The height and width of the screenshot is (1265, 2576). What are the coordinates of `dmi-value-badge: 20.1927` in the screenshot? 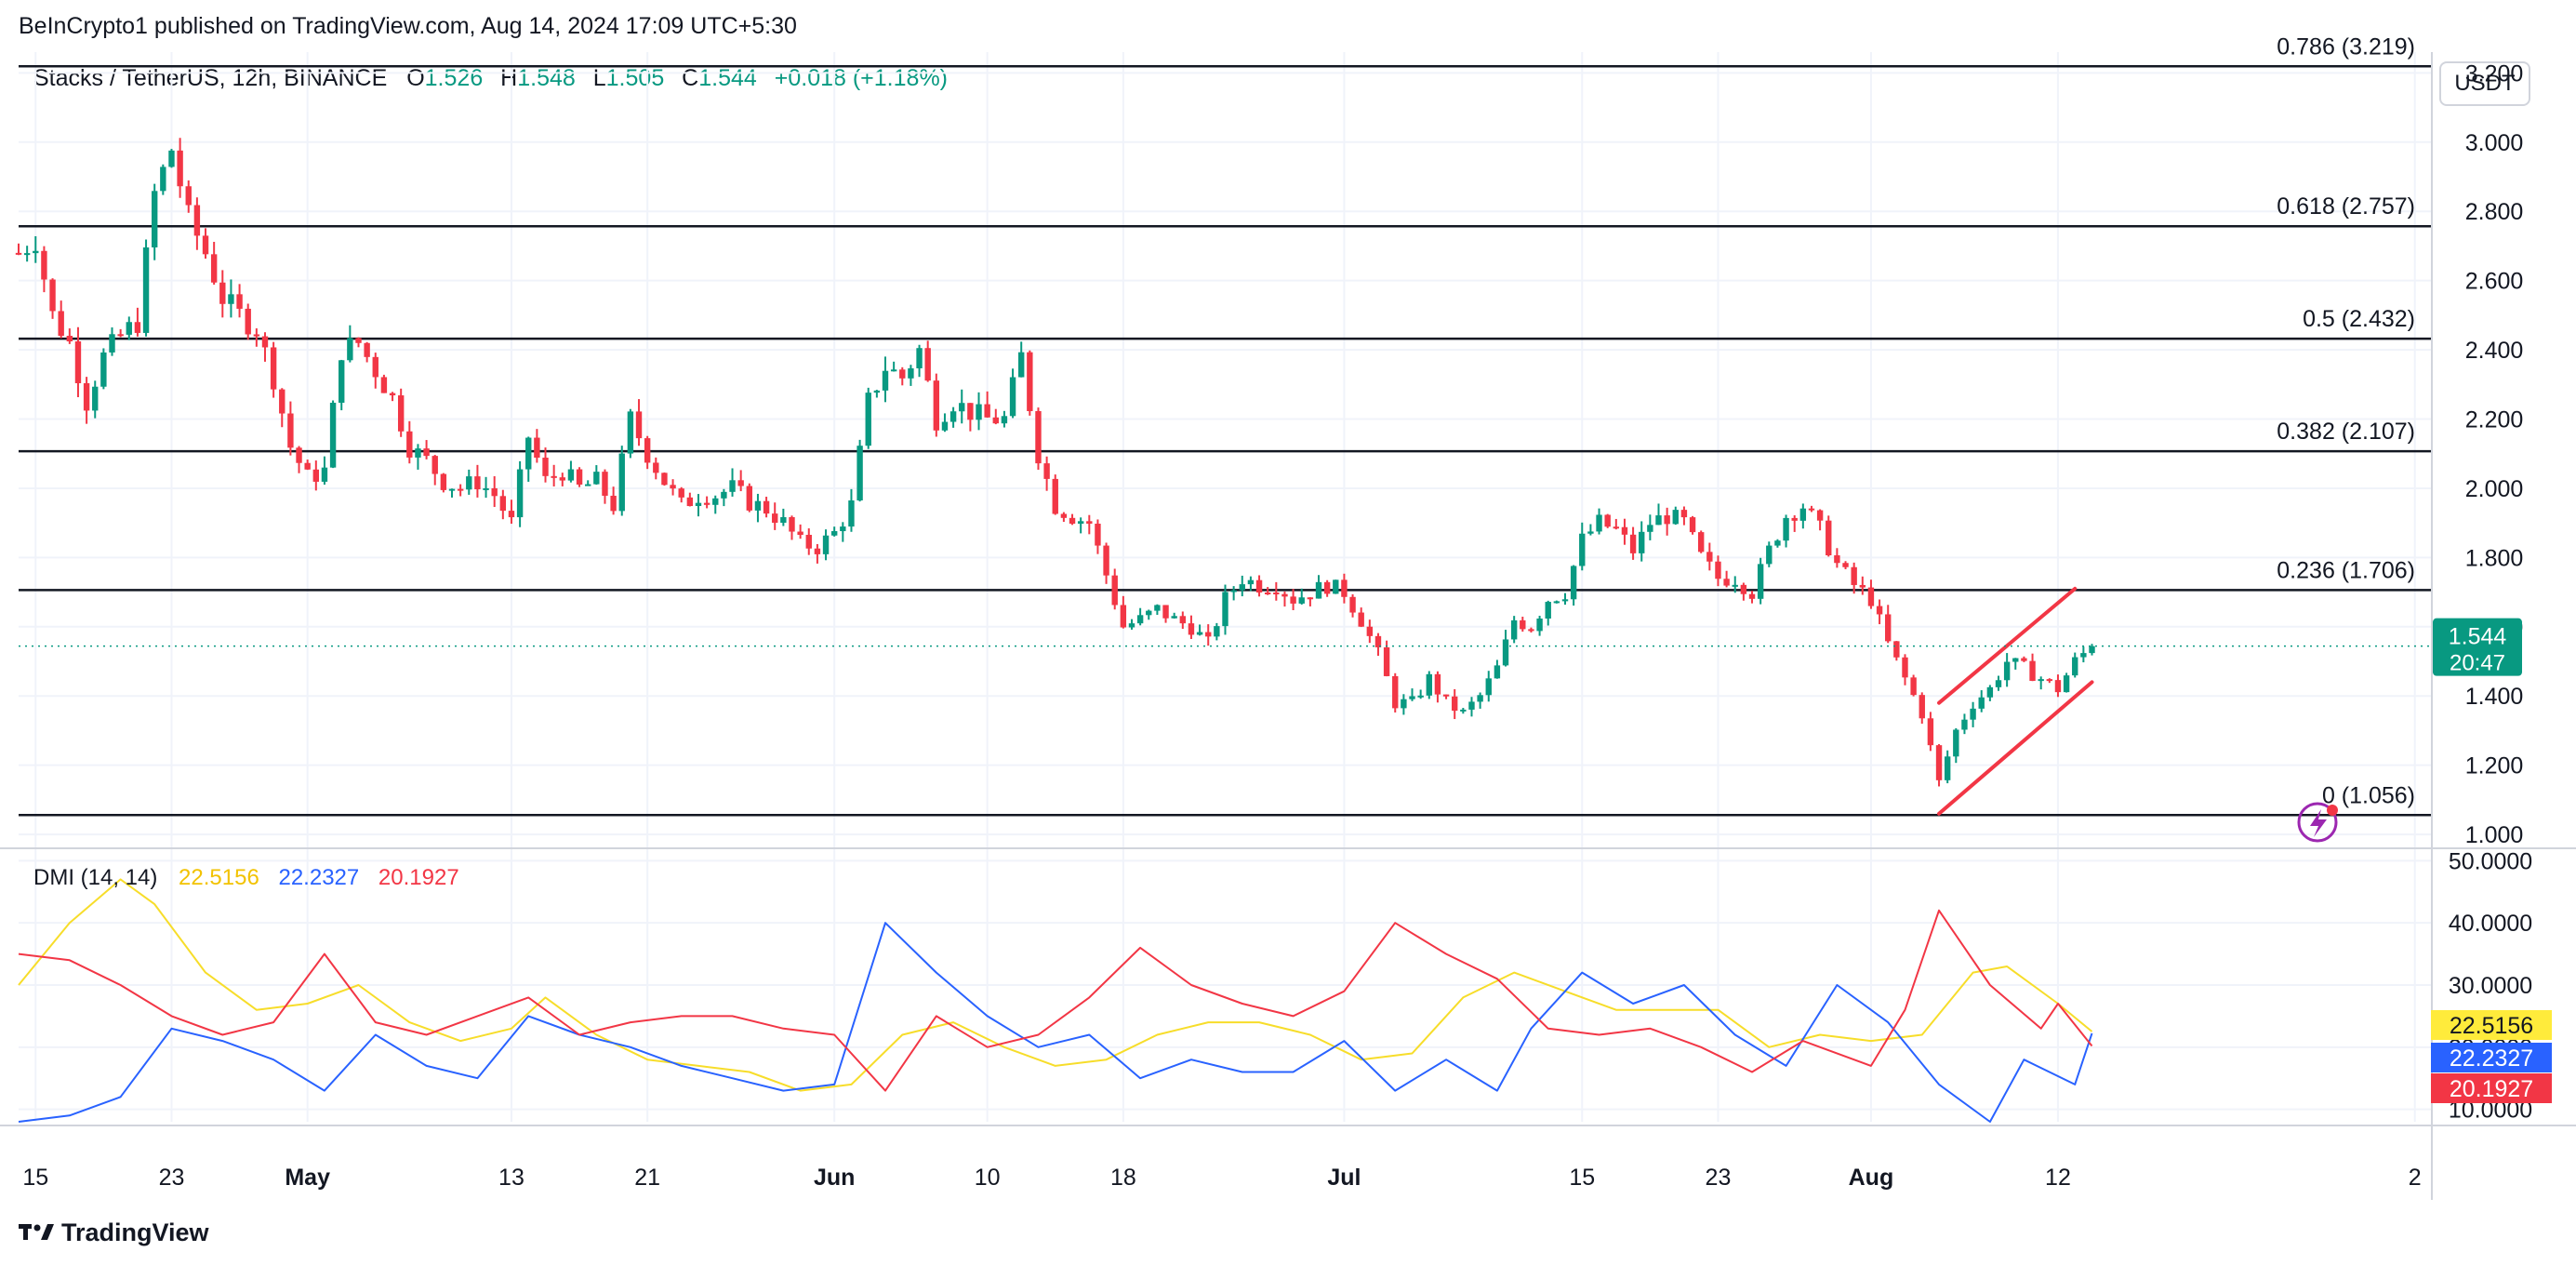 It's located at (2491, 1088).